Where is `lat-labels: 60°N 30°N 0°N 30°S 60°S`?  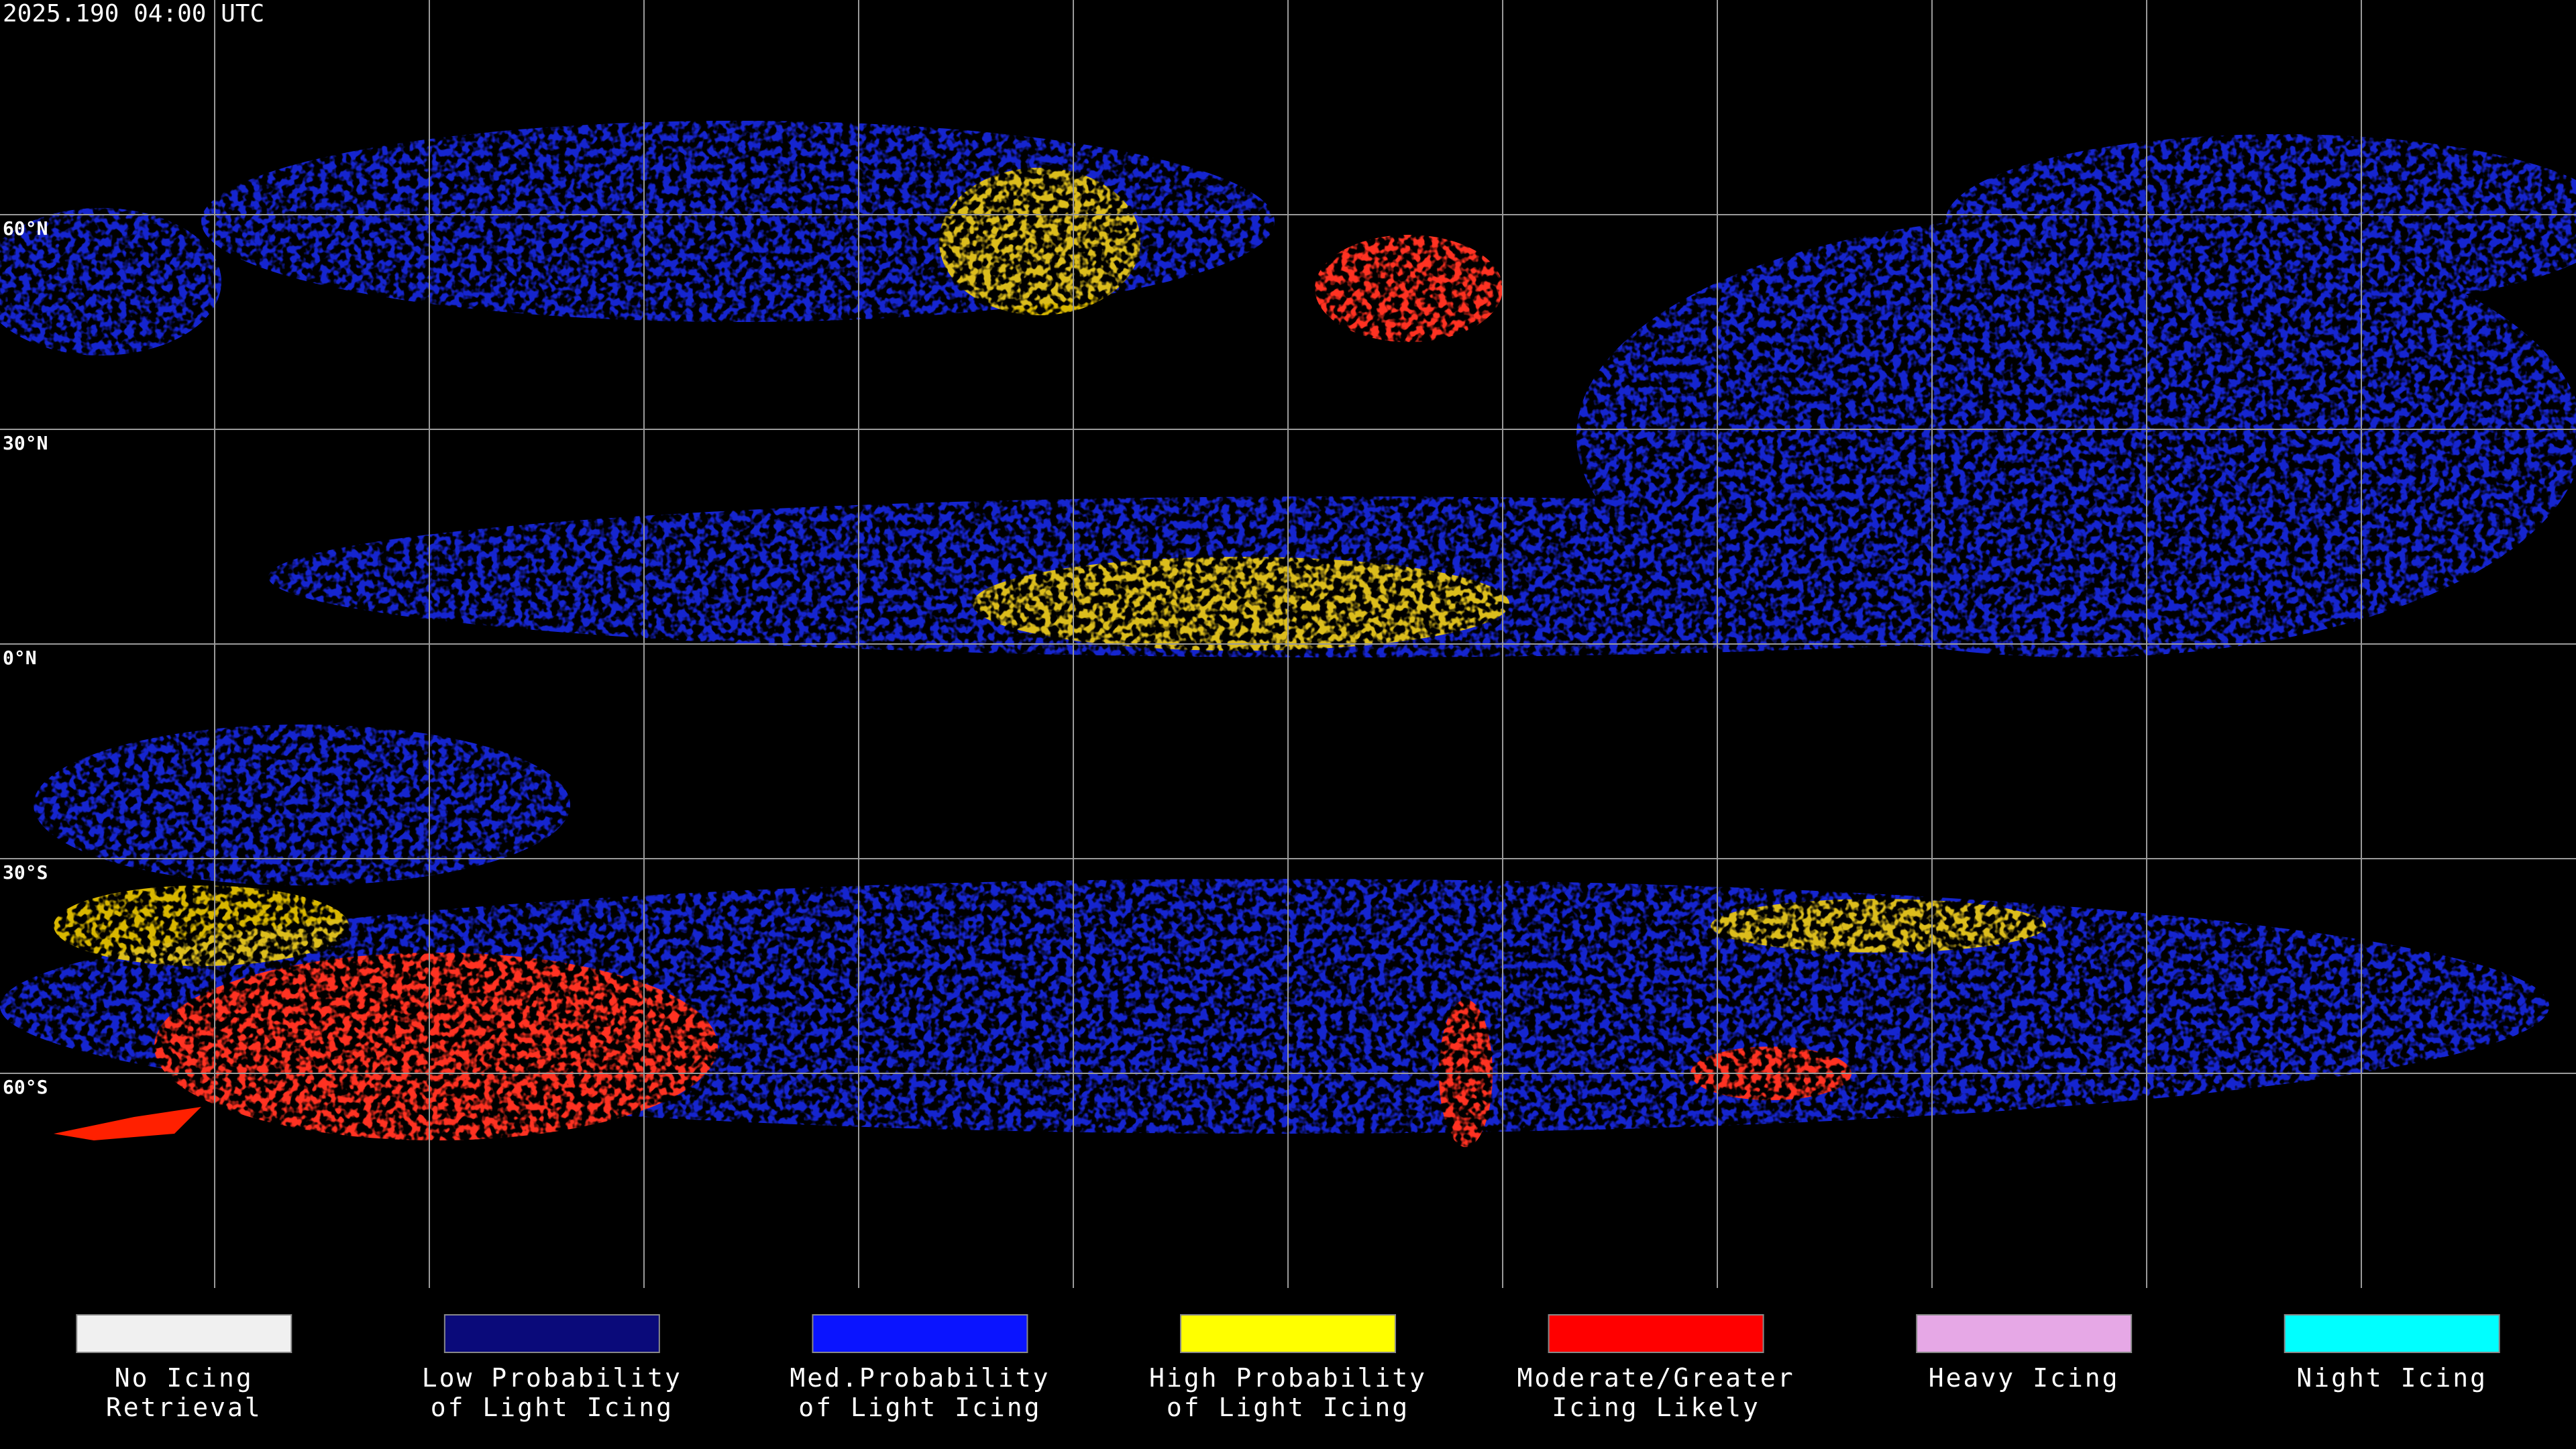
lat-labels: 60°N 30°N 0°N 30°S 60°S is located at coordinates (25, 657).